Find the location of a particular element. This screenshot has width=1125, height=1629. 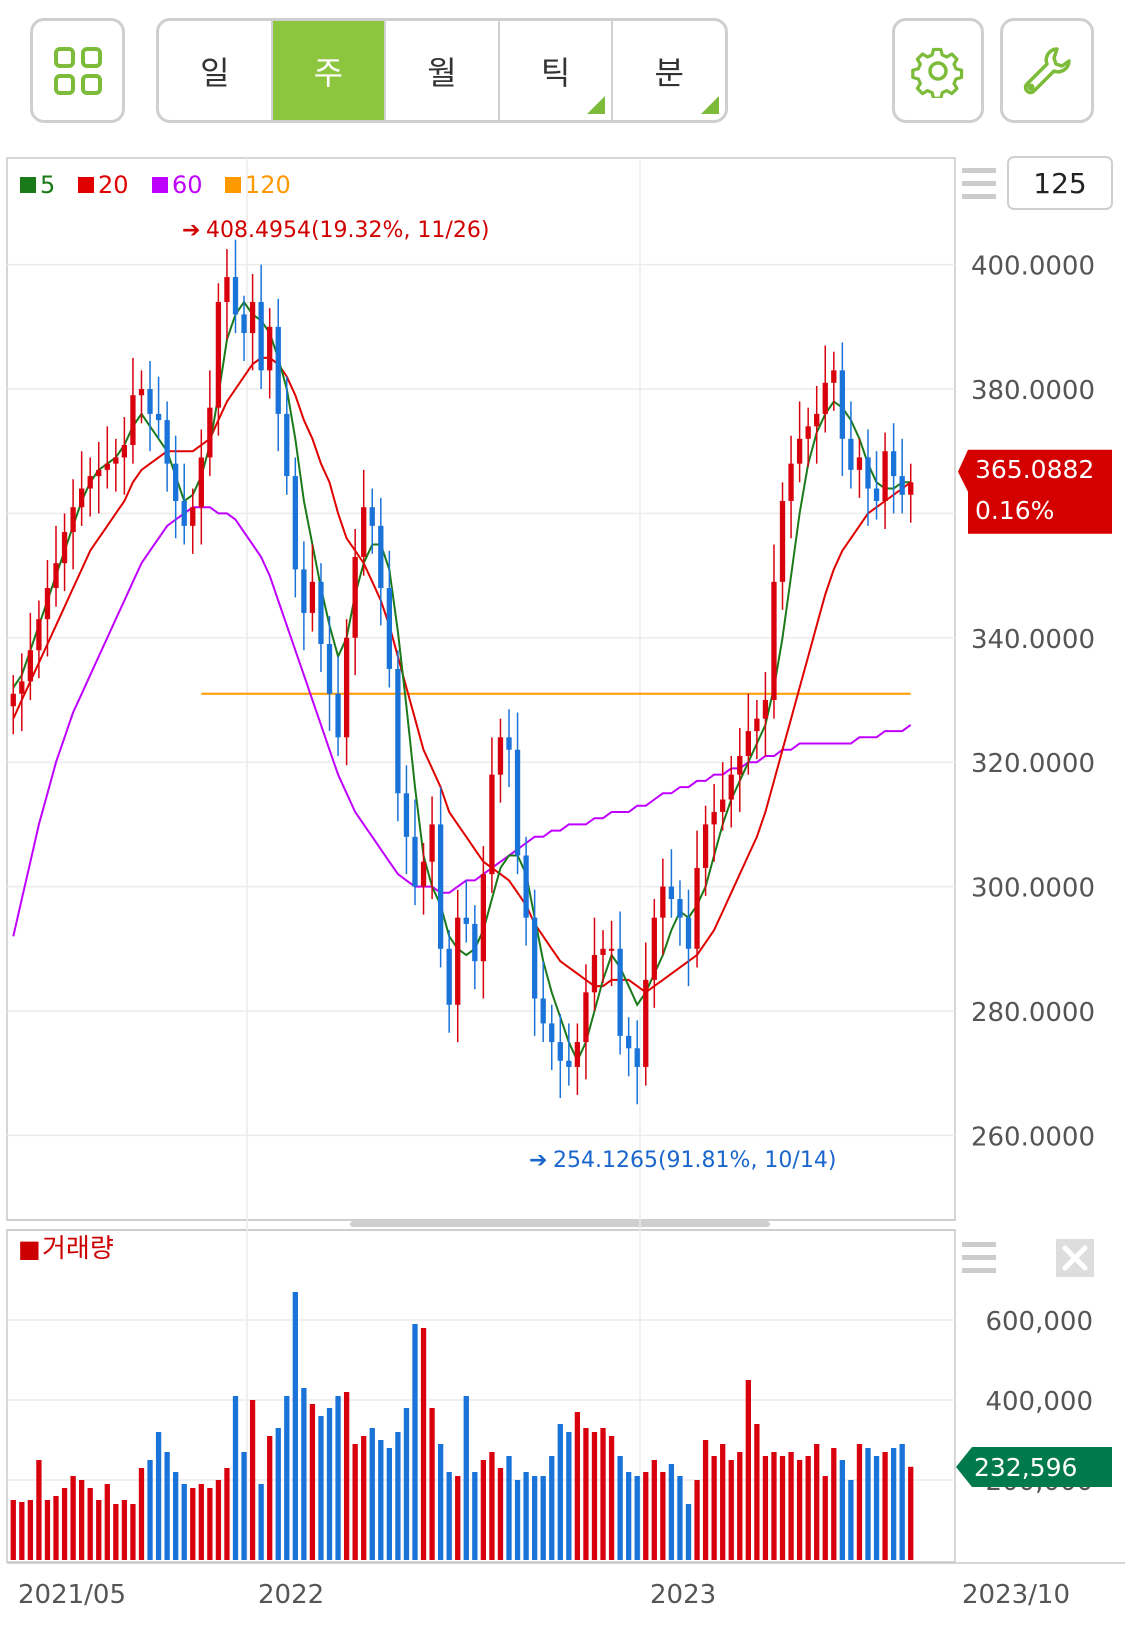

tab-minute-label: 분 is located at coordinates (669, 72).